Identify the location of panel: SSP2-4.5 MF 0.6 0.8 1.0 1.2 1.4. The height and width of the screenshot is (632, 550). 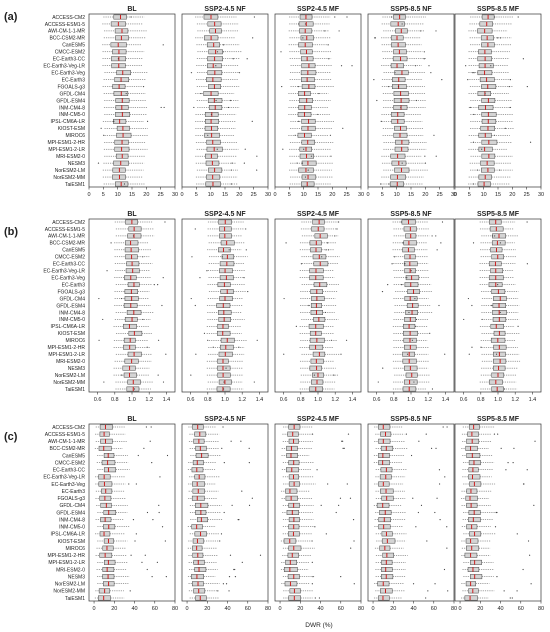
(318, 307).